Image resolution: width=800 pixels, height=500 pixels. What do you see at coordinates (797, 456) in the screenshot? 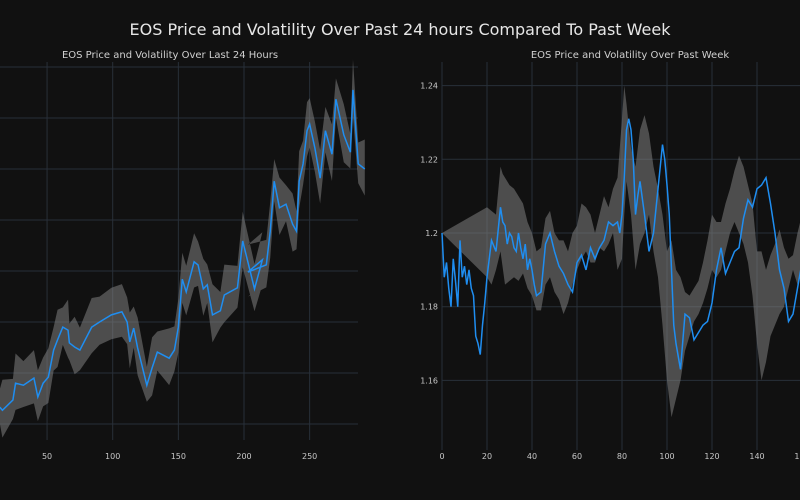
I see `right-x-tick-label: 160` at bounding box center [797, 456].